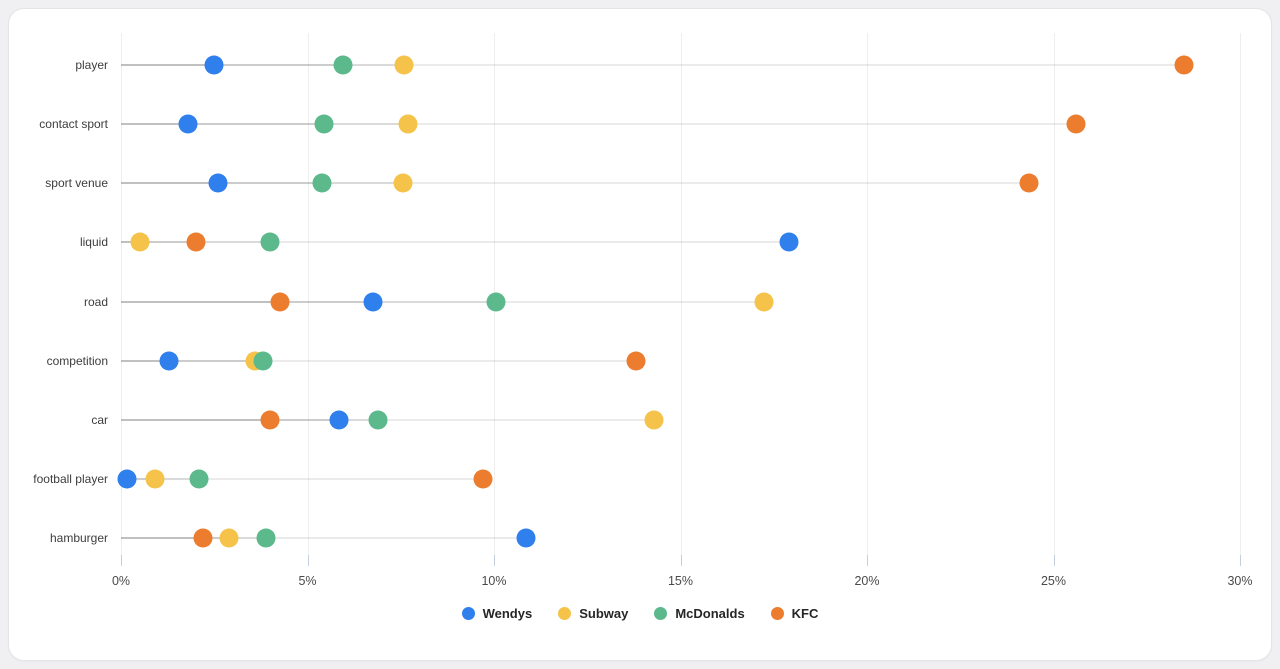 The image size is (1280, 669). What do you see at coordinates (121, 581) in the screenshot?
I see `x-tick-label: 0%` at bounding box center [121, 581].